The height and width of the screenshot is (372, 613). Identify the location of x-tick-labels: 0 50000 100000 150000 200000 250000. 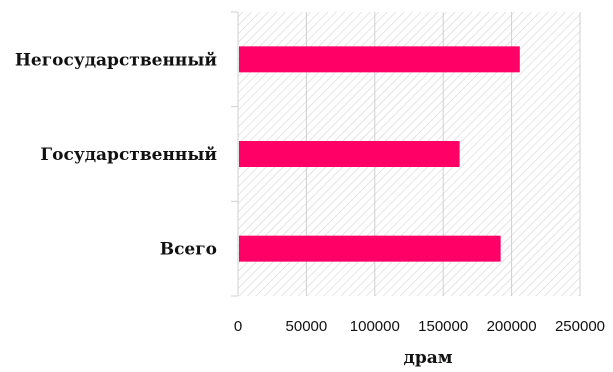
(419, 326).